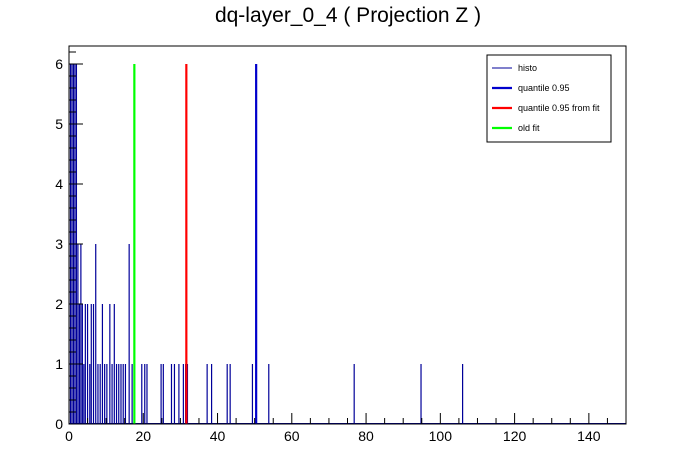 This screenshot has width=696, height=472. I want to click on x-tick-label: 140, so click(589, 436).